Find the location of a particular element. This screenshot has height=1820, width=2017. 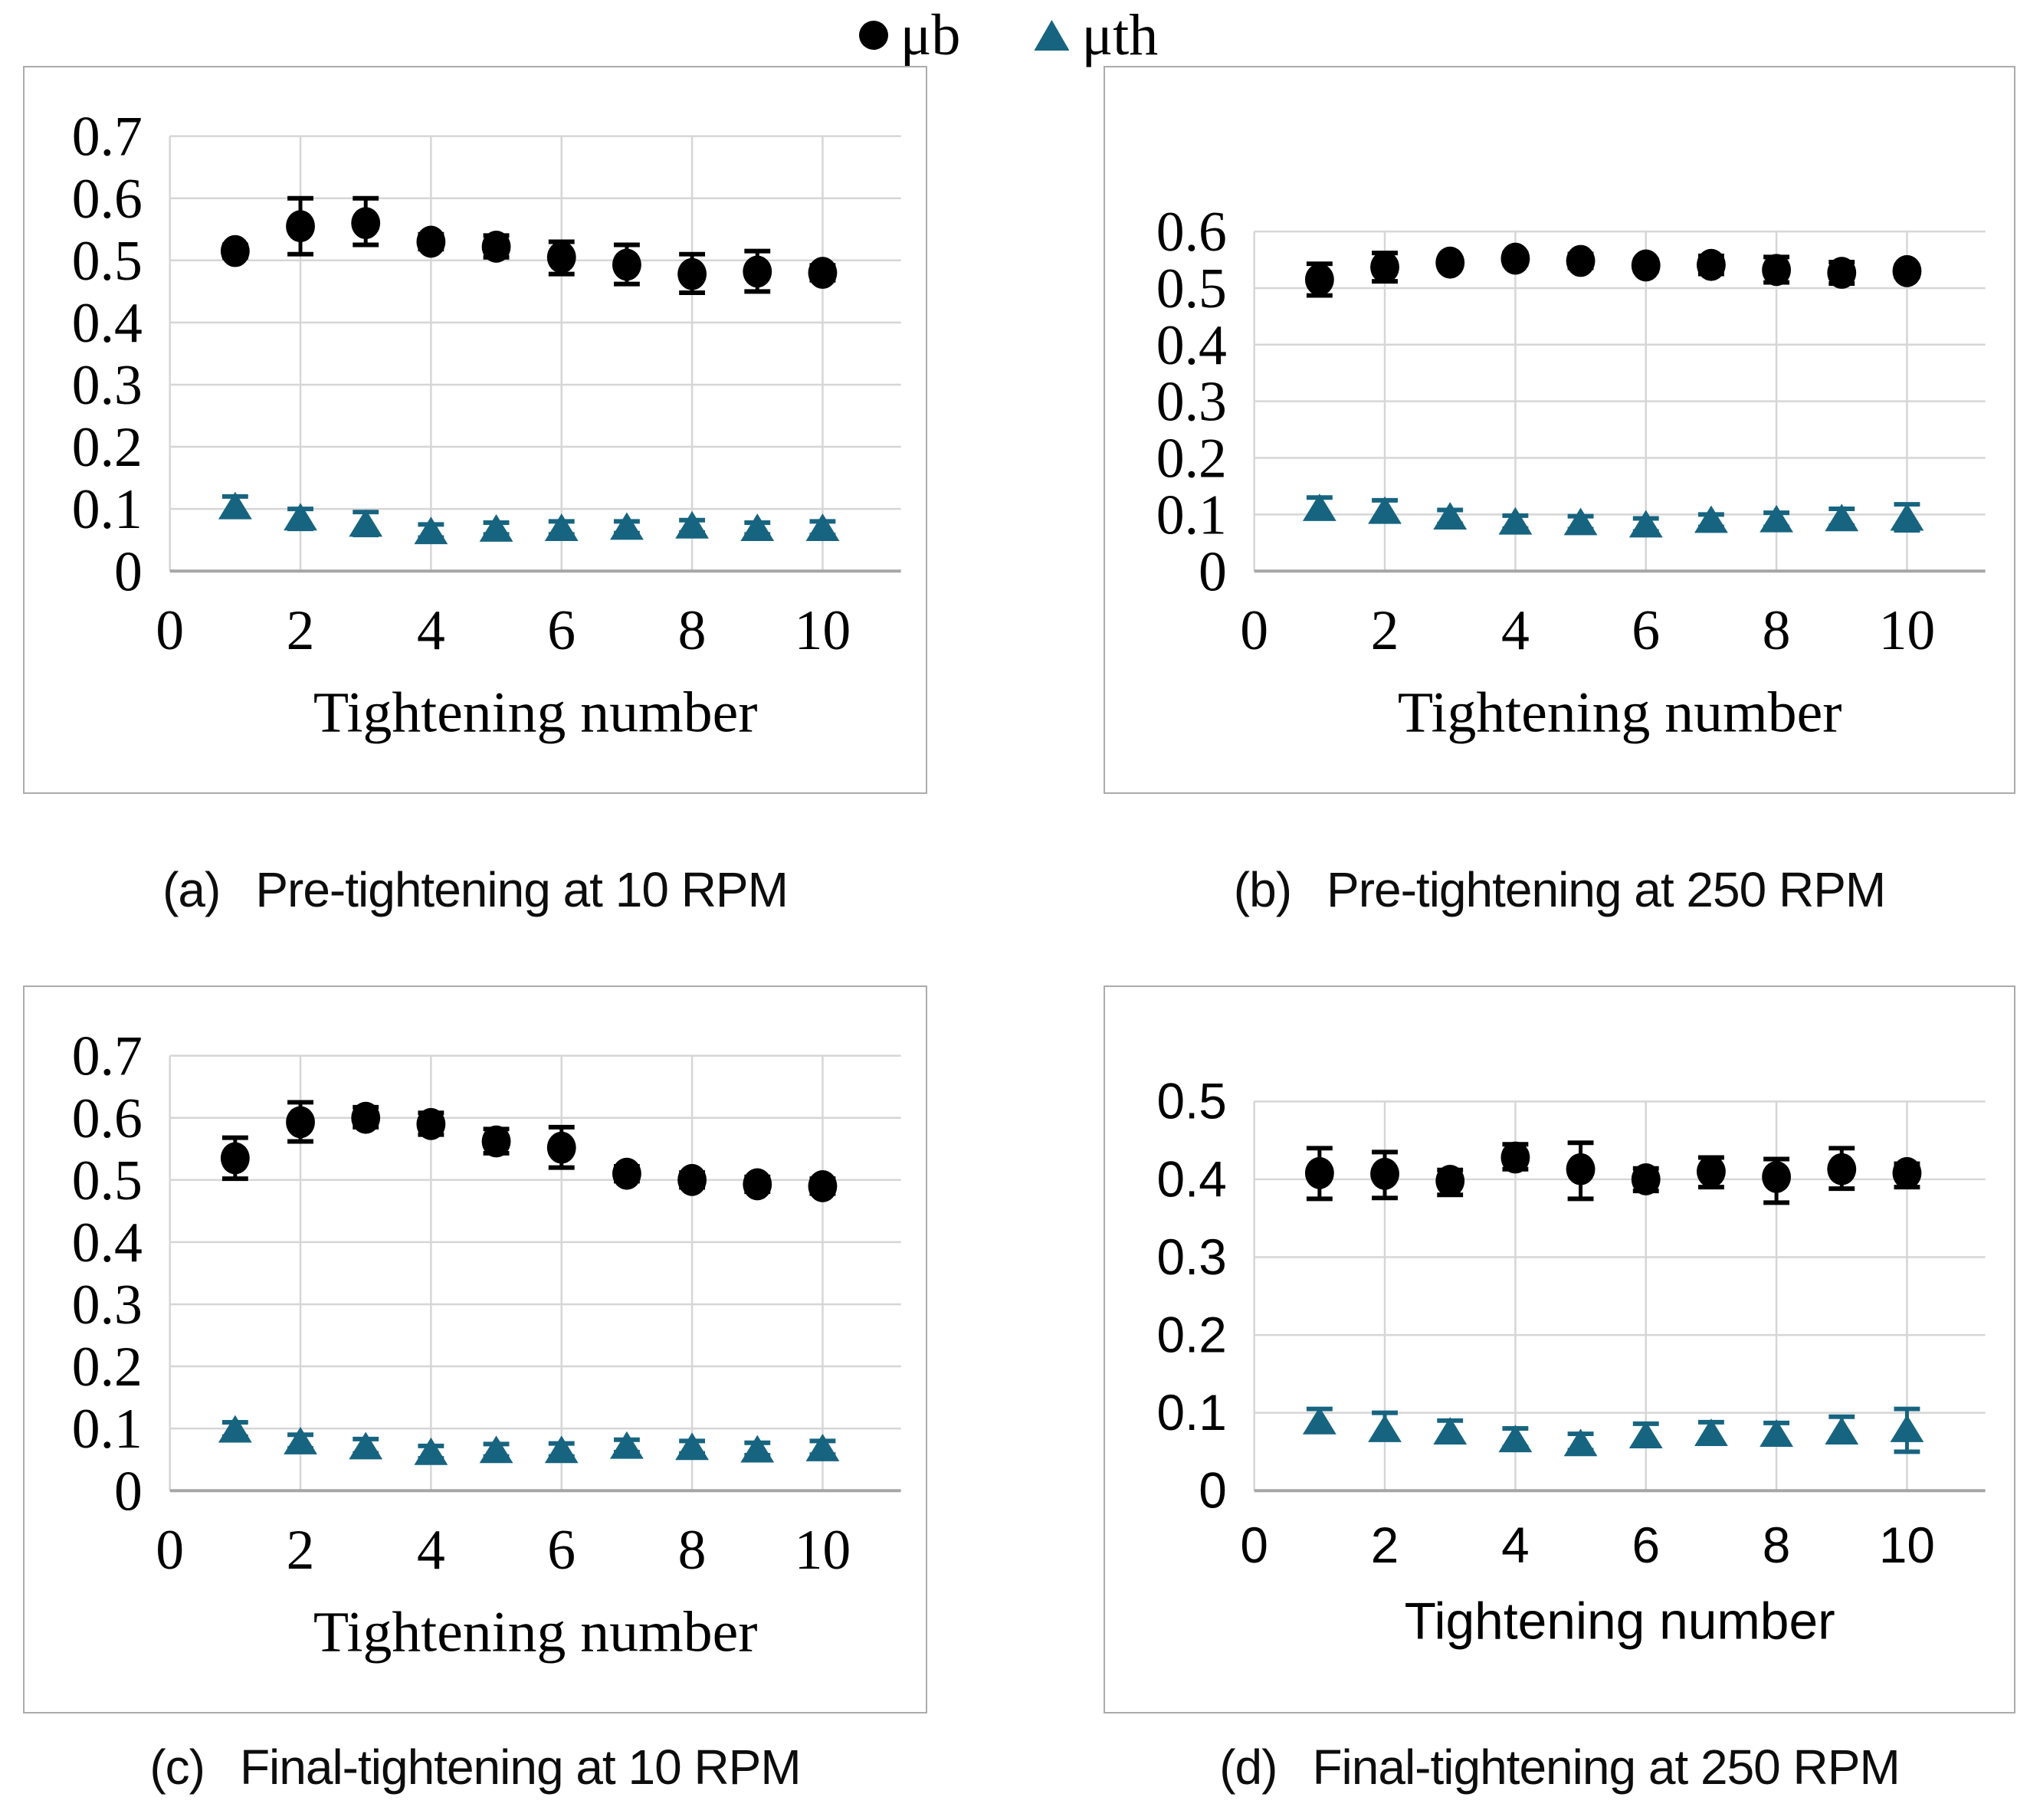

chart-d-series-mub is located at coordinates (1613, 1172).